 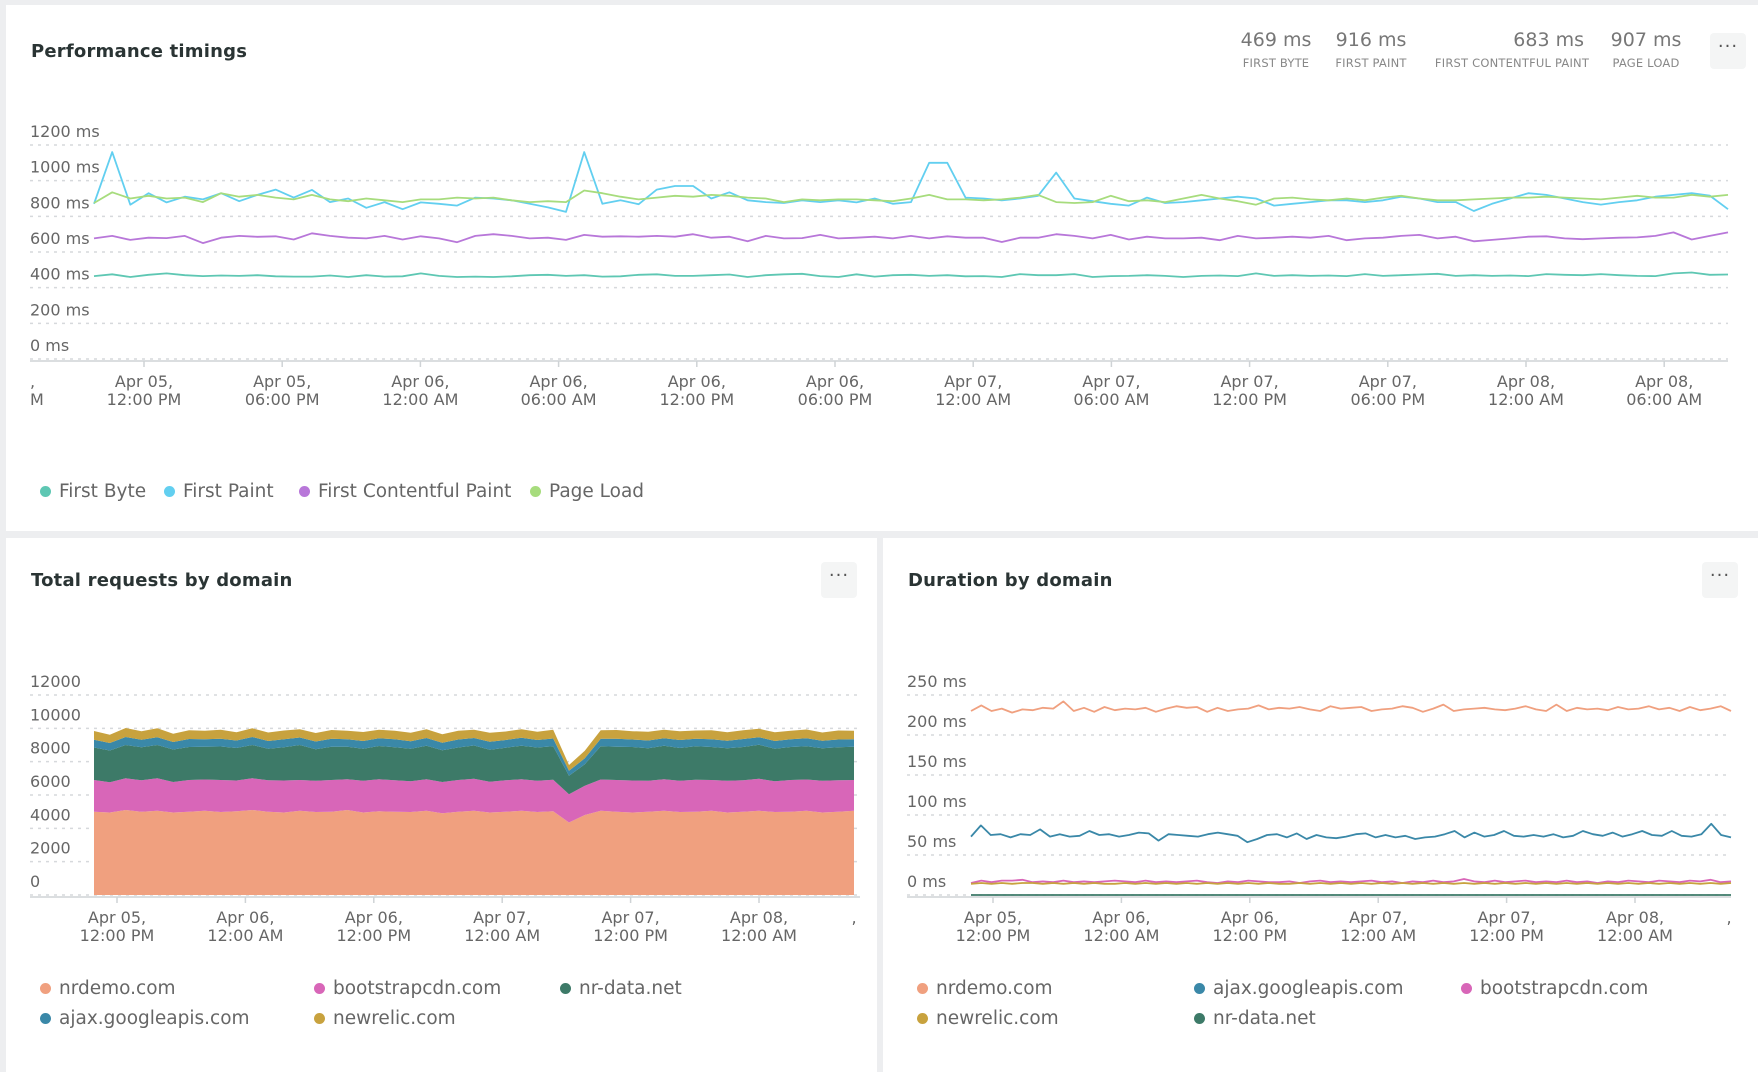 What do you see at coordinates (37, 399) in the screenshot?
I see `x-tick-label: M` at bounding box center [37, 399].